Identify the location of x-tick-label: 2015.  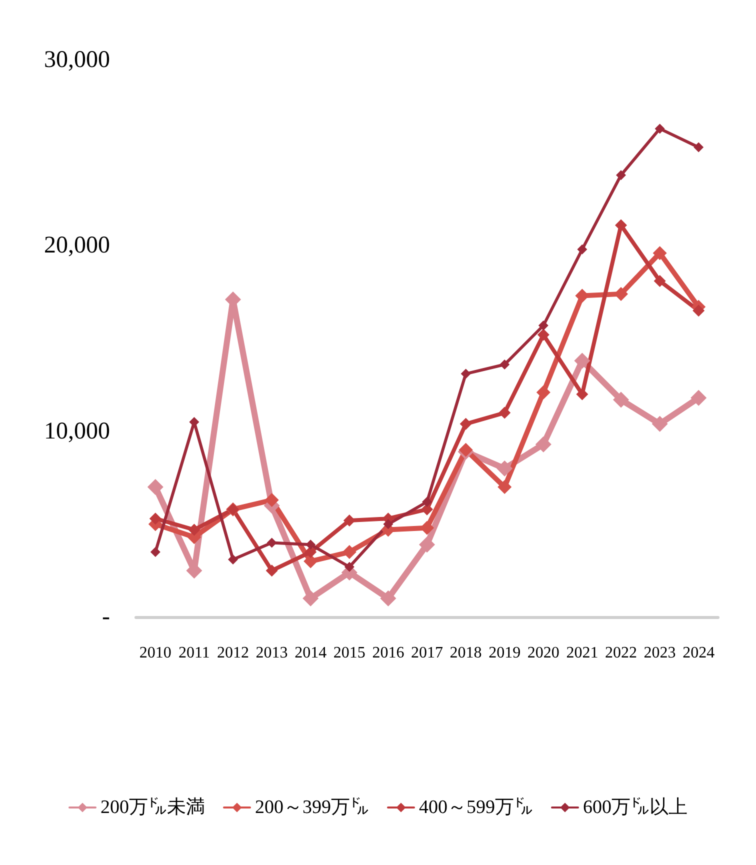
(349, 653).